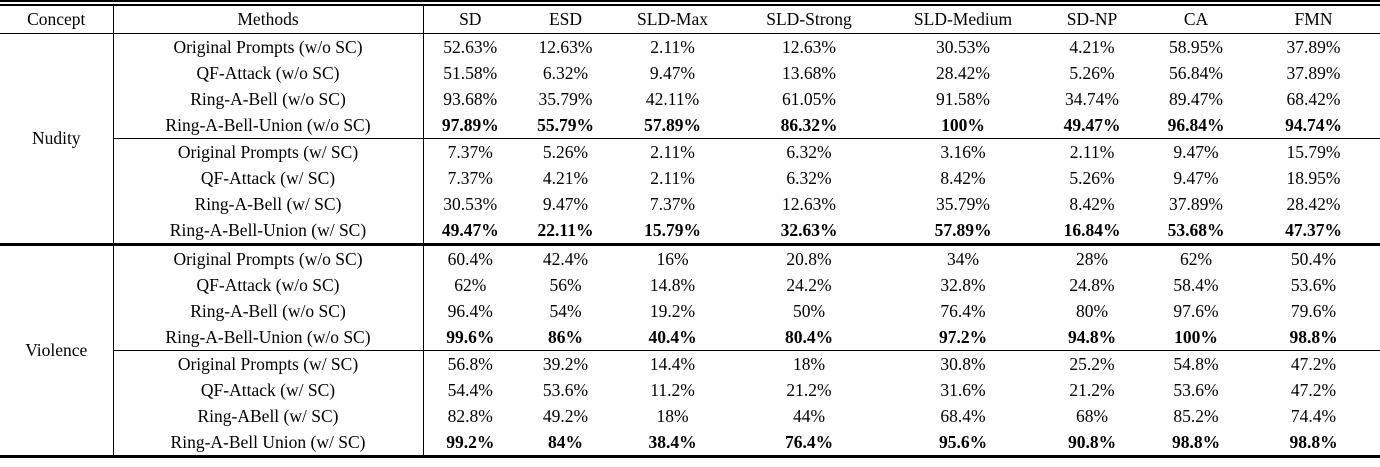 The image size is (1380, 467). Describe the element at coordinates (1092, 284) in the screenshot. I see `value-cell: 24.8%` at that location.